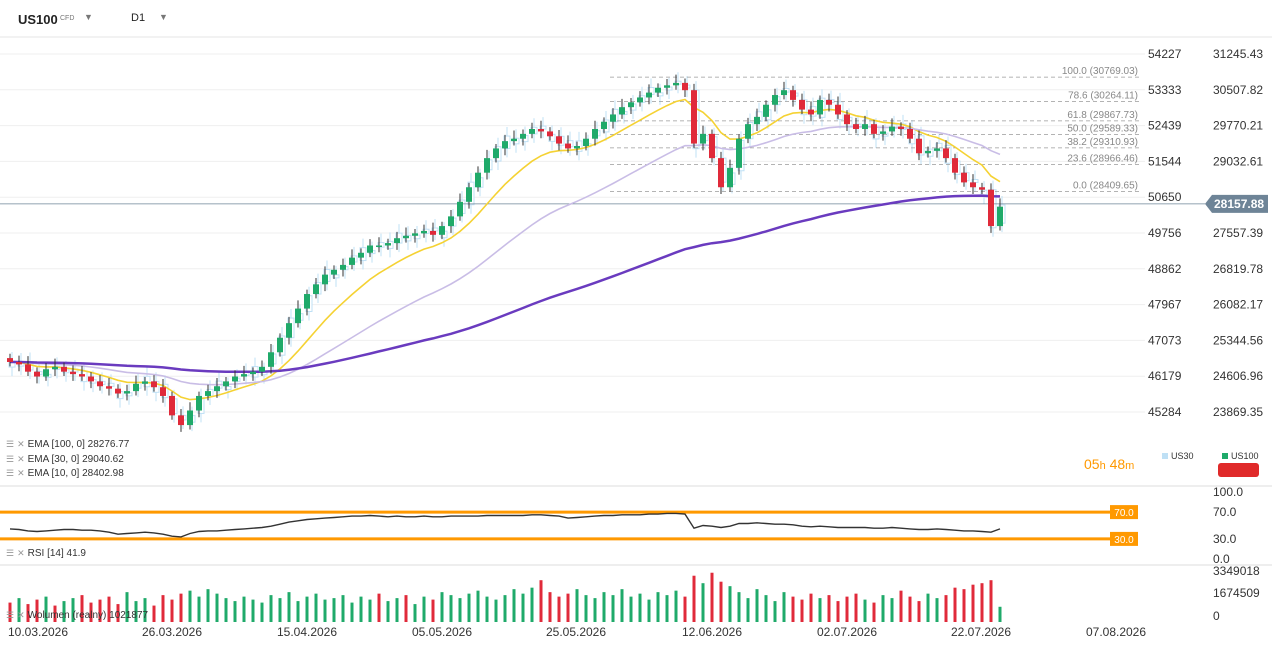  I want to click on fib-label: 23.6 (28966.46), so click(1102, 159).